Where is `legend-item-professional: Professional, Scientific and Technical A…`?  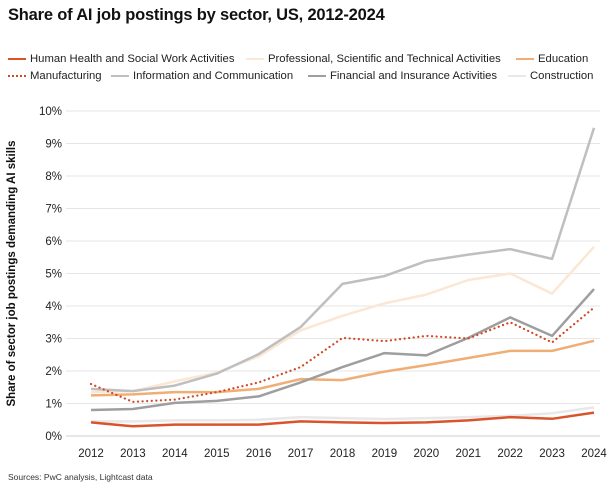 legend-item-professional: Professional, Scientific and Technical A… is located at coordinates (373, 59).